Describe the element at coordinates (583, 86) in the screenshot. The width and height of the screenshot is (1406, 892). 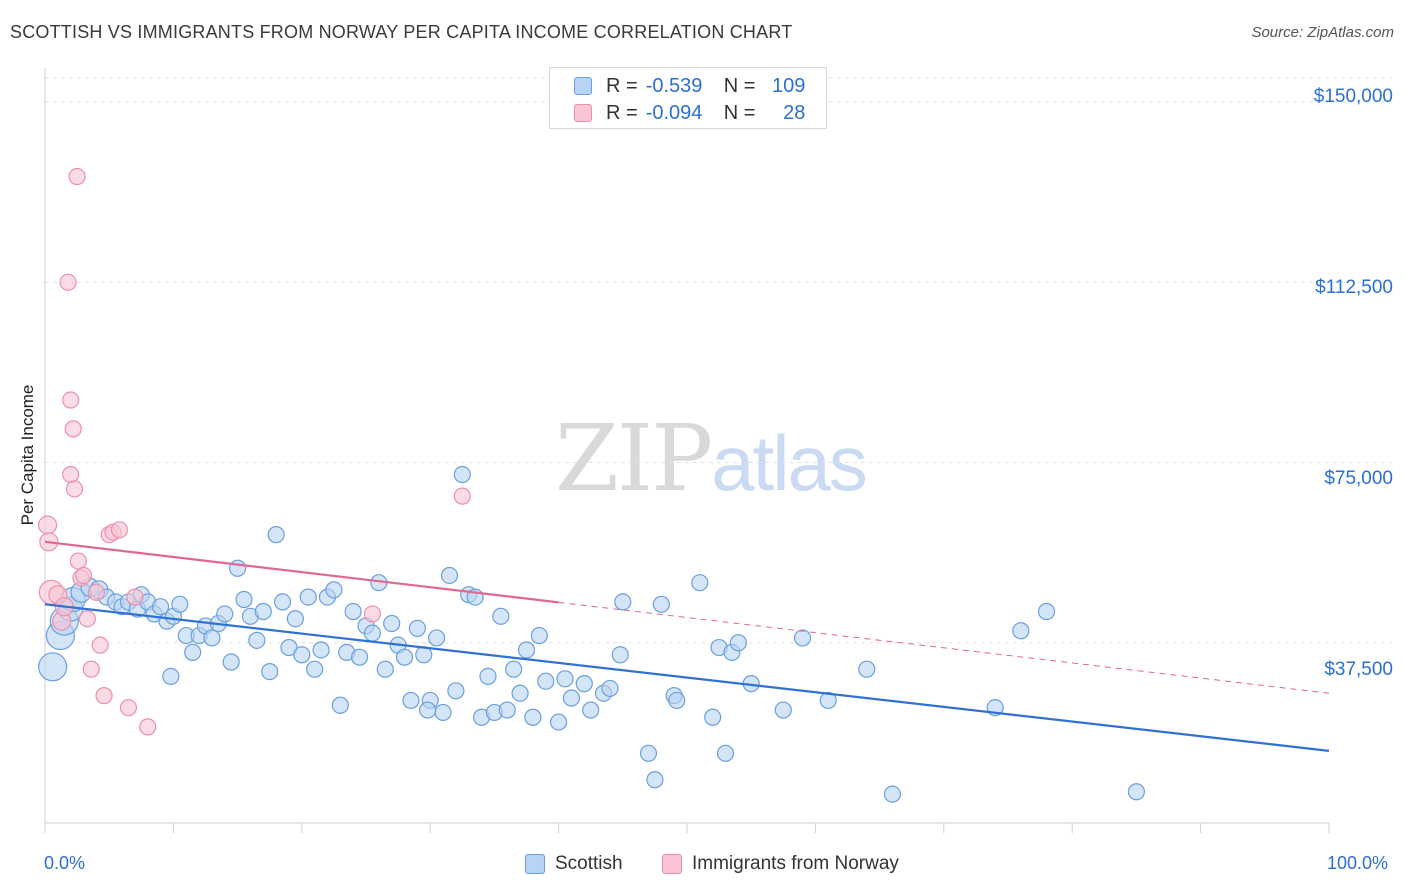
I see `scottish-swatch` at that location.